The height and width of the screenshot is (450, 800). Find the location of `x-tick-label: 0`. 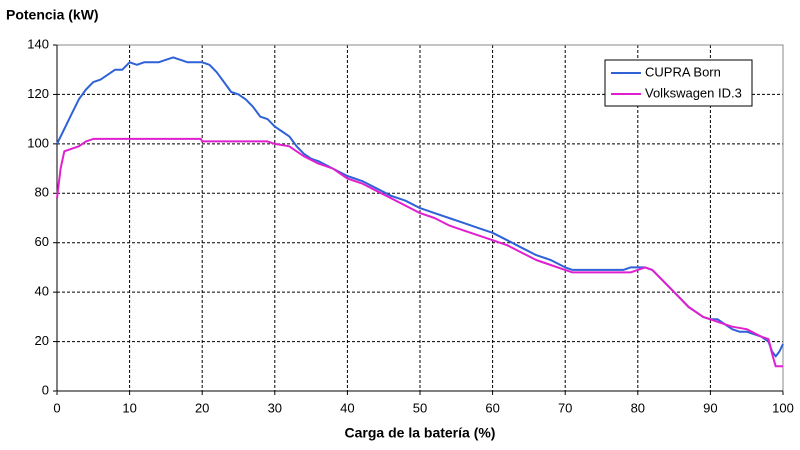

x-tick-label: 0 is located at coordinates (56, 407).